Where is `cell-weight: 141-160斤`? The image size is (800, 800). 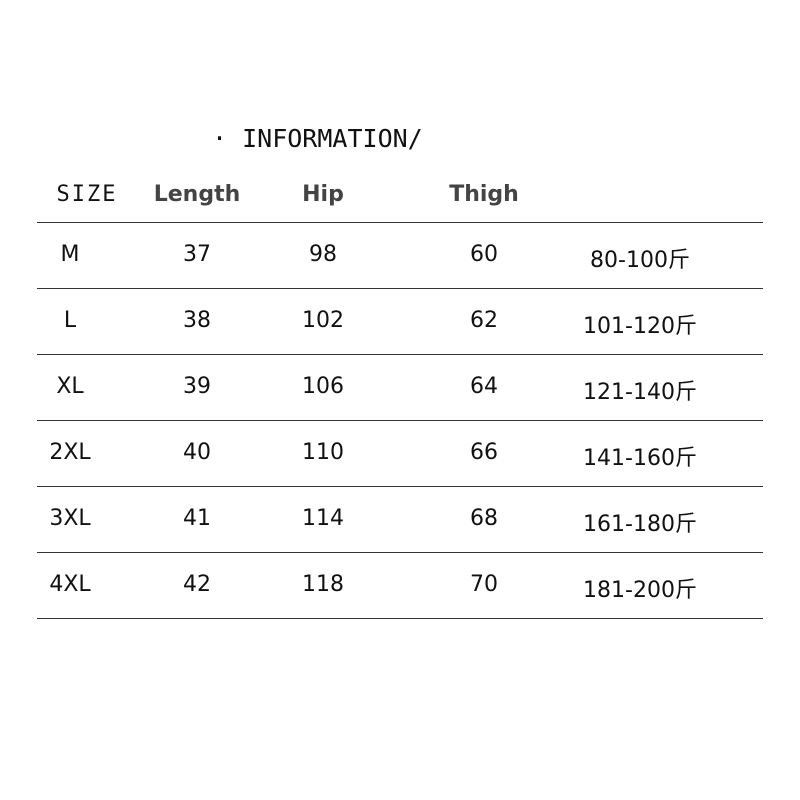
cell-weight: 141-160斤 is located at coordinates (640, 458).